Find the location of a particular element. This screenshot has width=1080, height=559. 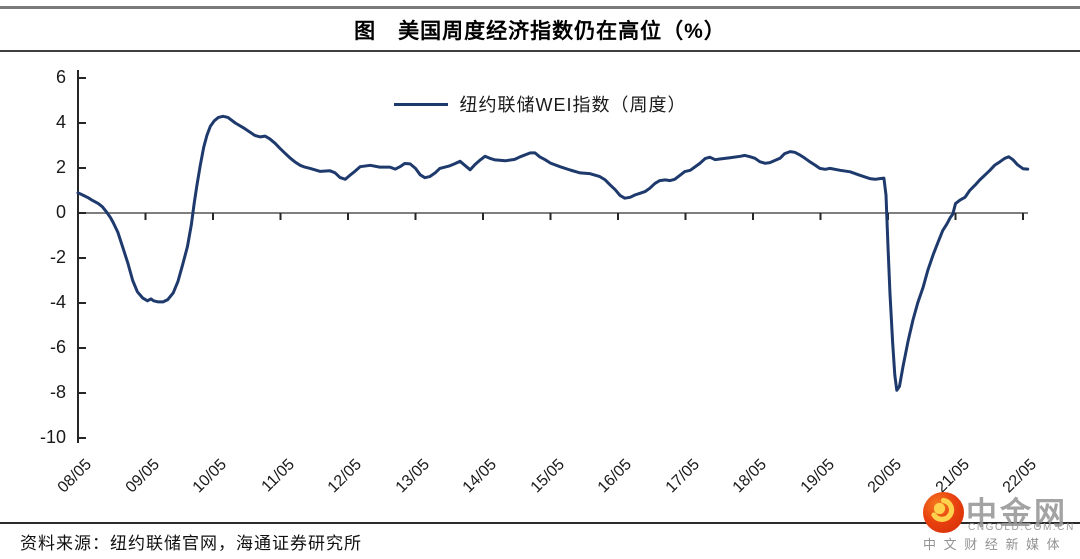

source-note: 资料来源：纽约联储官网，海通证券研究所 is located at coordinates (191, 544).